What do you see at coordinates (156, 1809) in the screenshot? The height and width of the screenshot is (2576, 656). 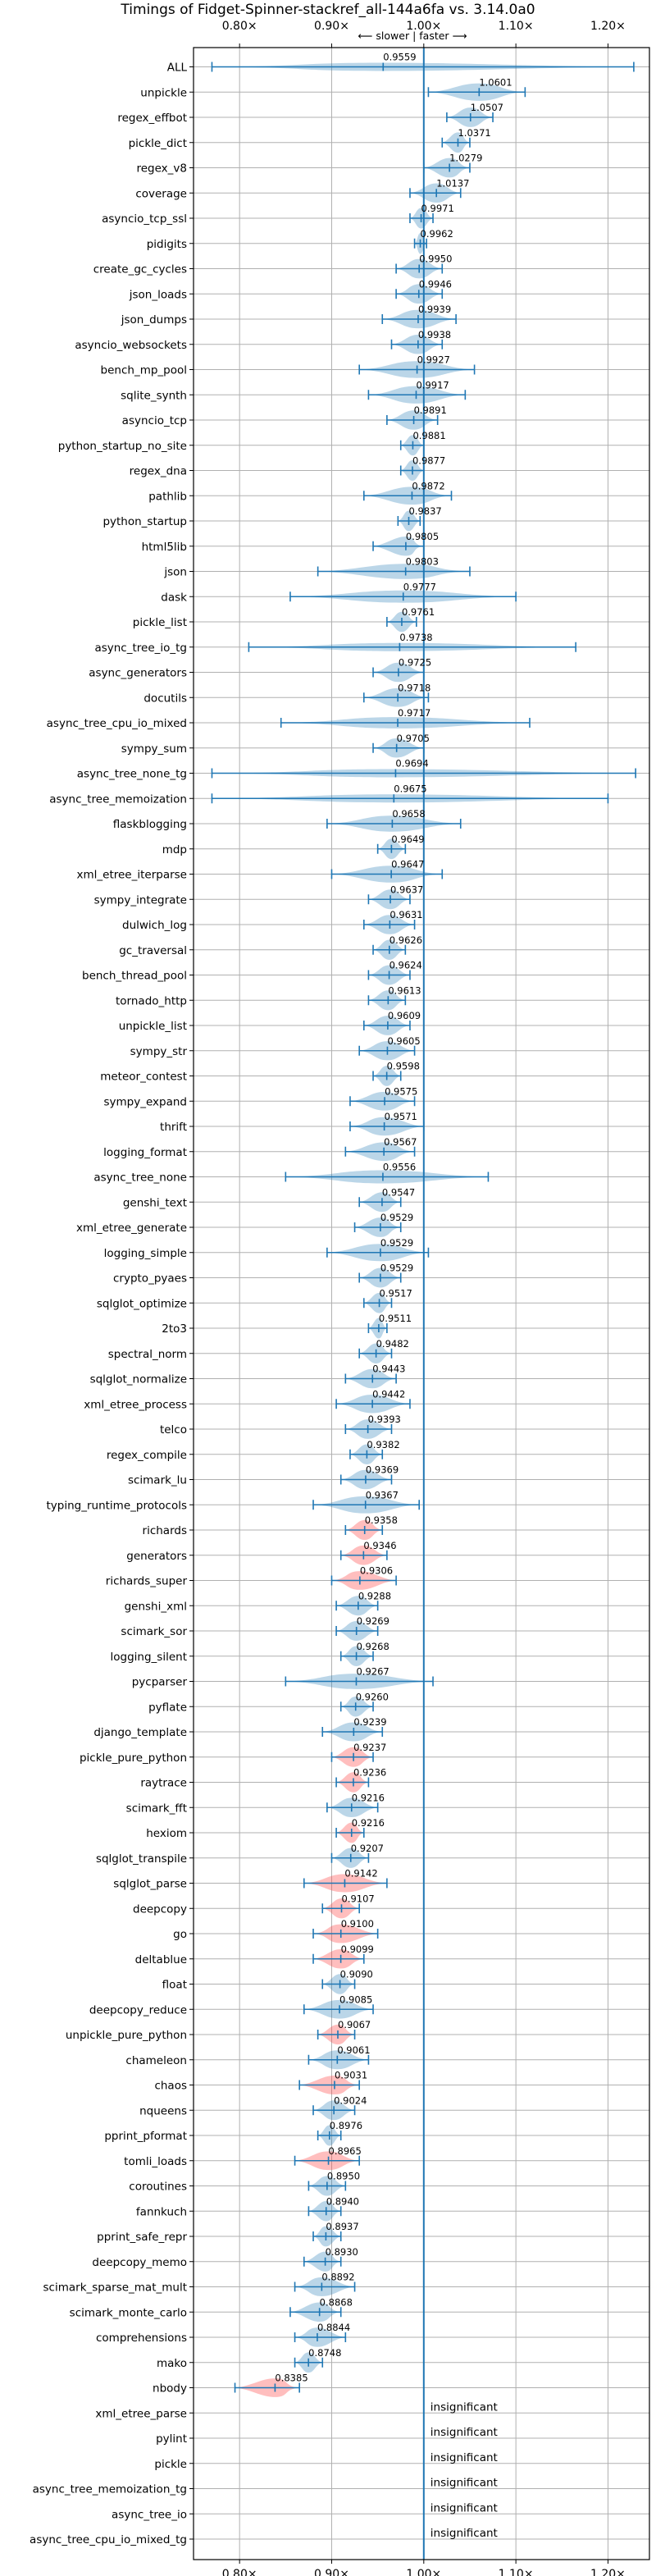 I see `benchmark-label: scimark_fft` at bounding box center [156, 1809].